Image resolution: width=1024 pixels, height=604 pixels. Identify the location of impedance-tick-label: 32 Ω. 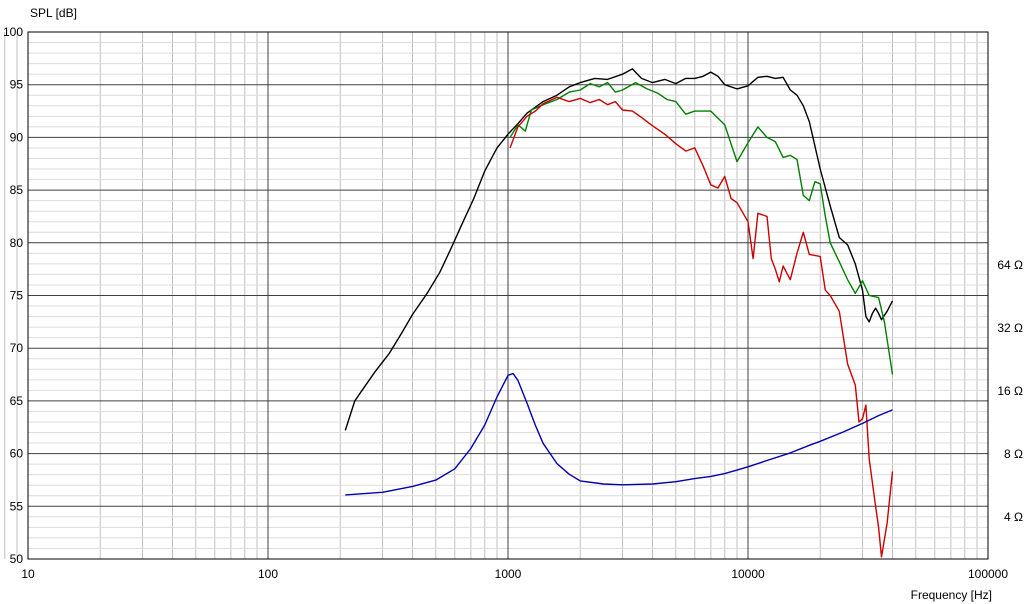
(1010, 328).